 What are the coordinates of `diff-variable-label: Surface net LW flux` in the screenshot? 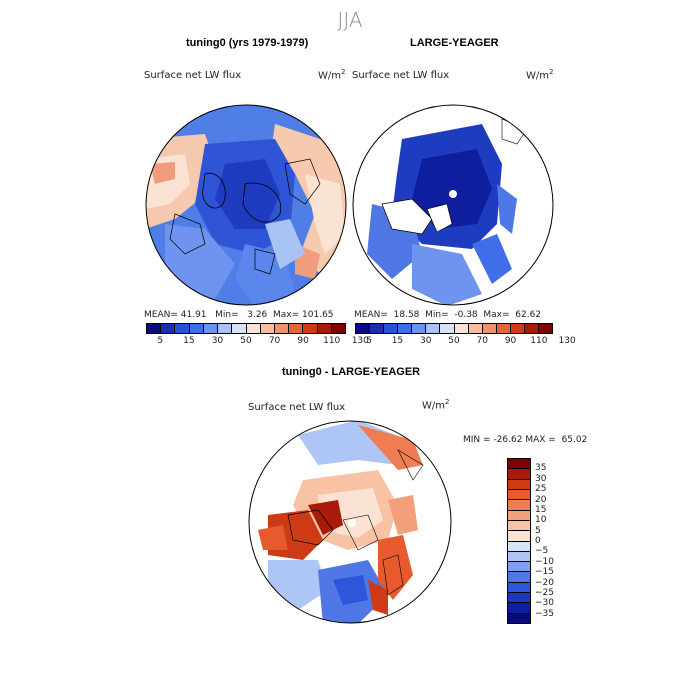 It's located at (297, 407).